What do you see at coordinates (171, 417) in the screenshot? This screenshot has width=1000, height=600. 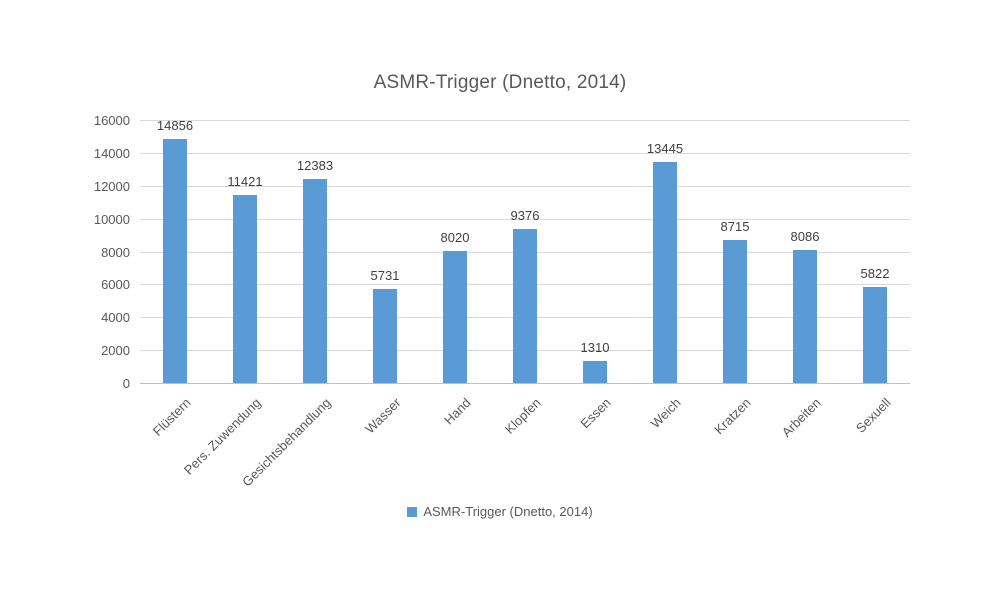 I see `x-axis-category-label: Flüstern` at bounding box center [171, 417].